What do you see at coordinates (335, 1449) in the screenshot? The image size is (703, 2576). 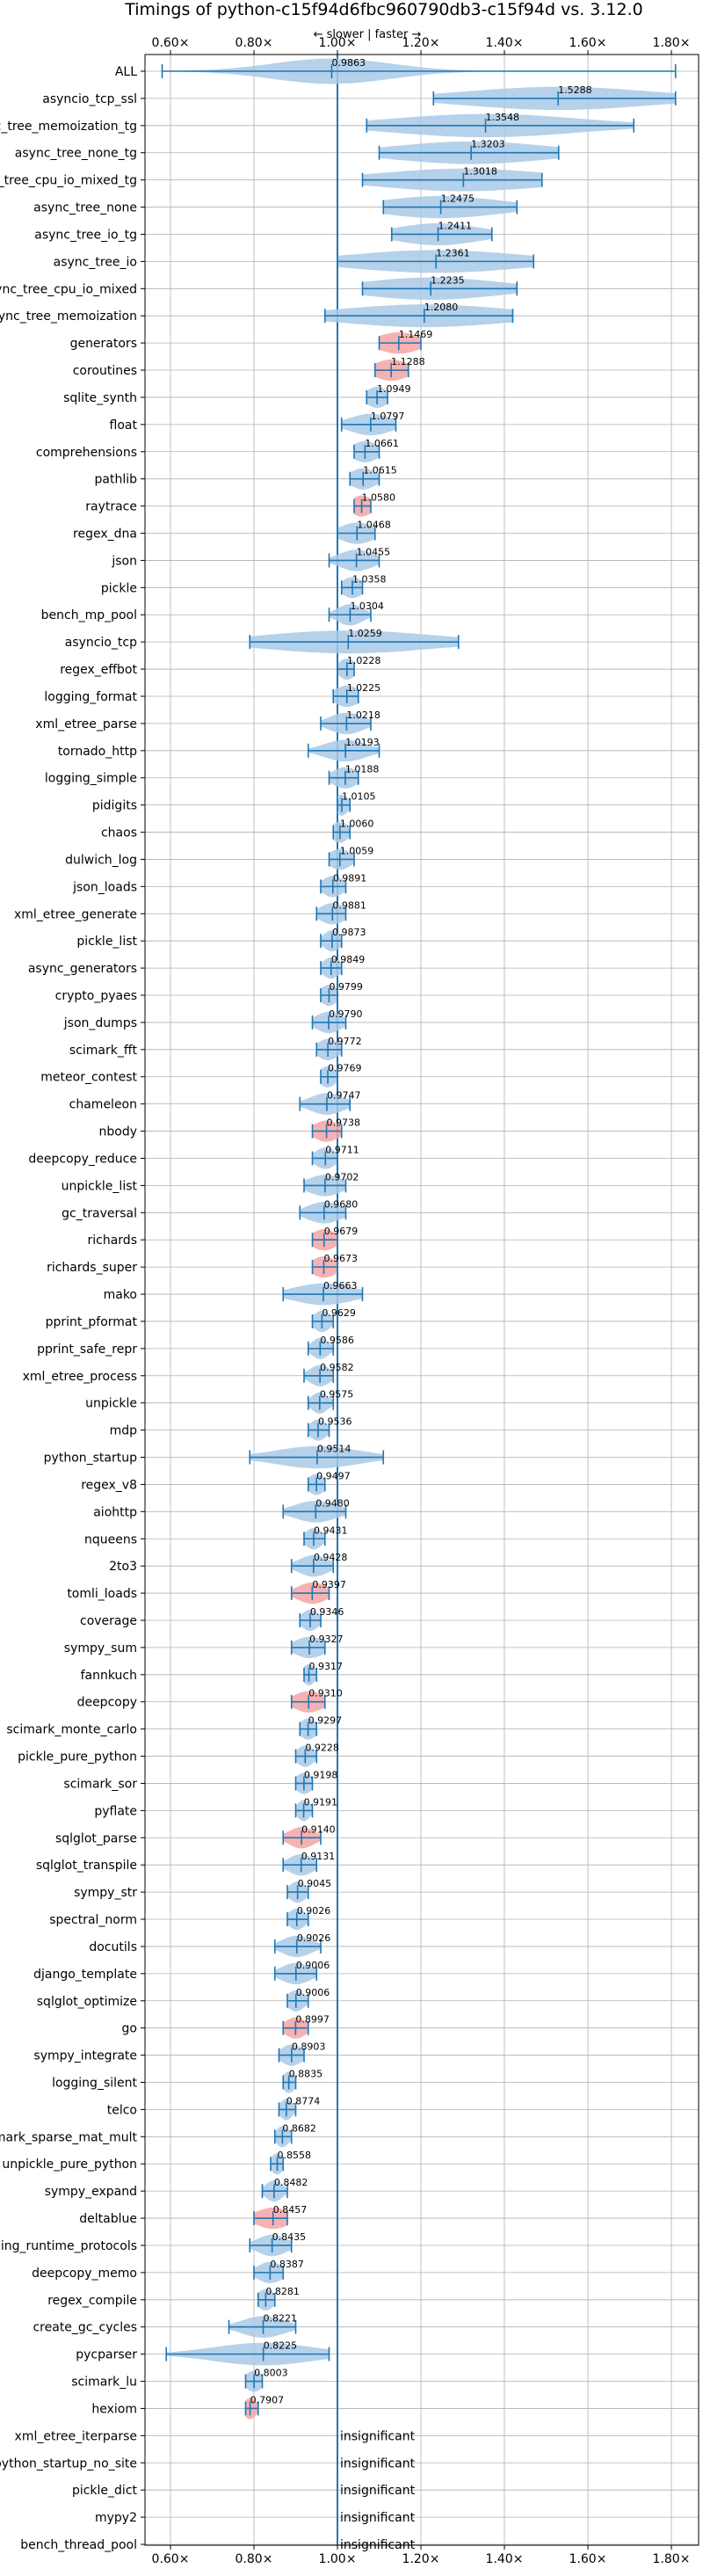 I see `value-label: 0.9514` at bounding box center [335, 1449].